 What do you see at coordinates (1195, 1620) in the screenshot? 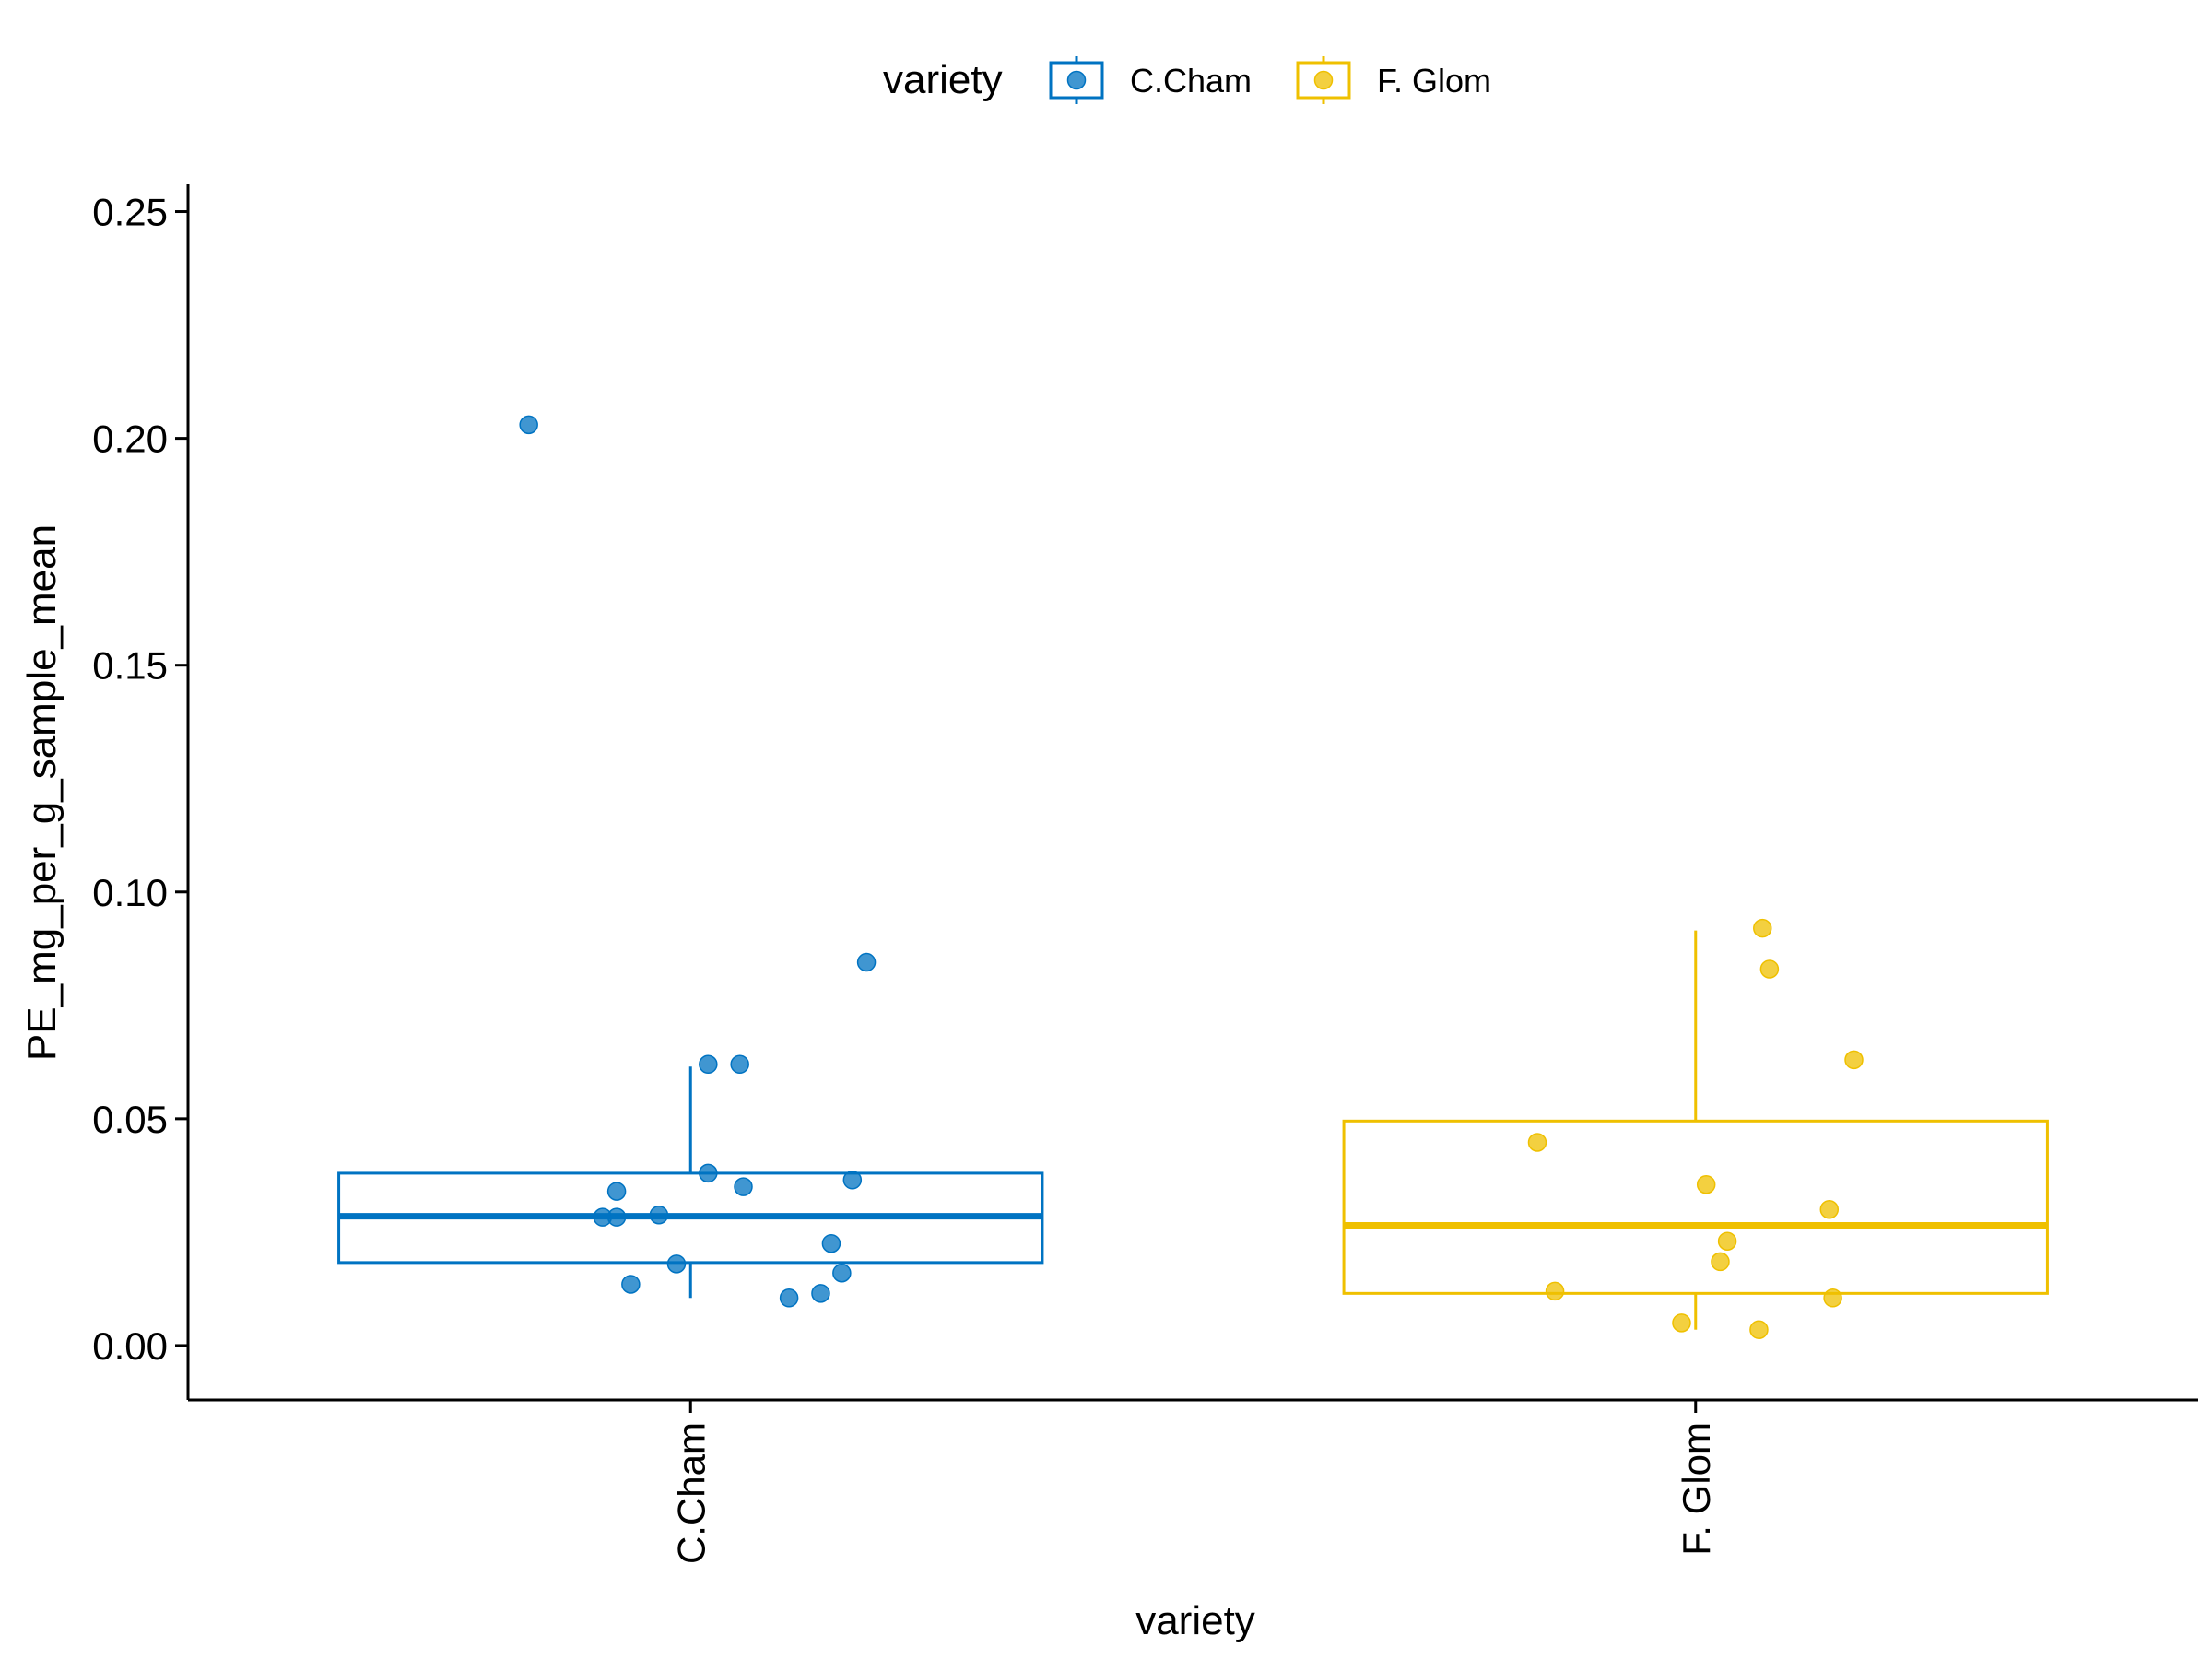
I see `x-axis-title: variety` at bounding box center [1195, 1620].